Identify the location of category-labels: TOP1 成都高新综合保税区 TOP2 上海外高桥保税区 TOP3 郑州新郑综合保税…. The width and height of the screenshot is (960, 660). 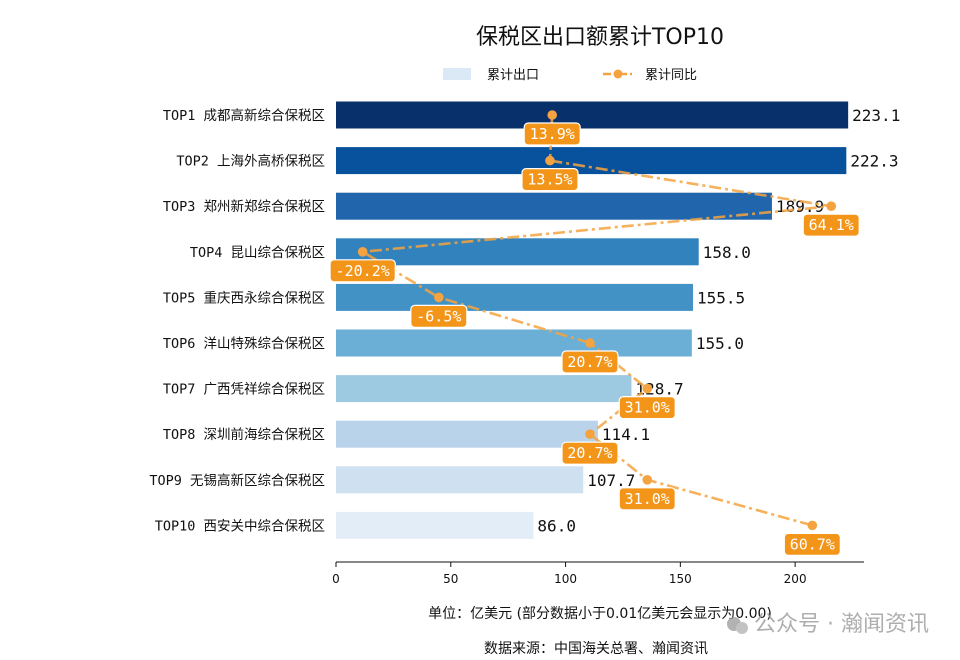
(237, 320).